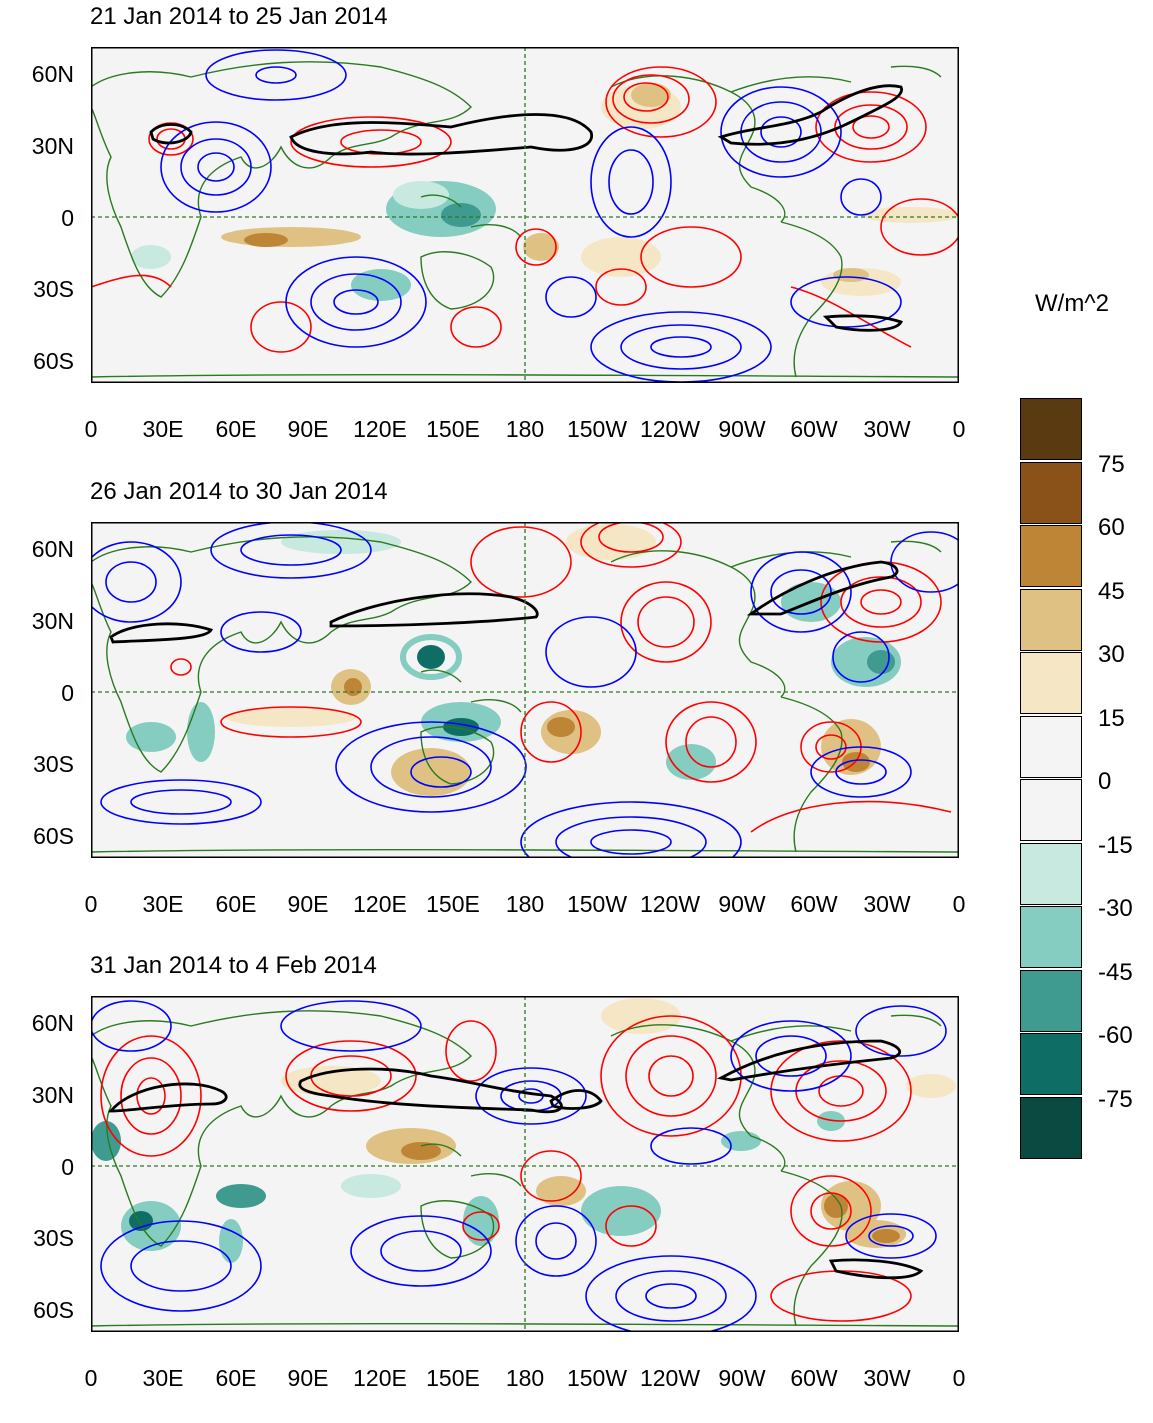 The width and height of the screenshot is (1153, 1423). What do you see at coordinates (233, 965) in the screenshot?
I see `panel-title: 31 Jan 2014 to 4 Feb 2014` at bounding box center [233, 965].